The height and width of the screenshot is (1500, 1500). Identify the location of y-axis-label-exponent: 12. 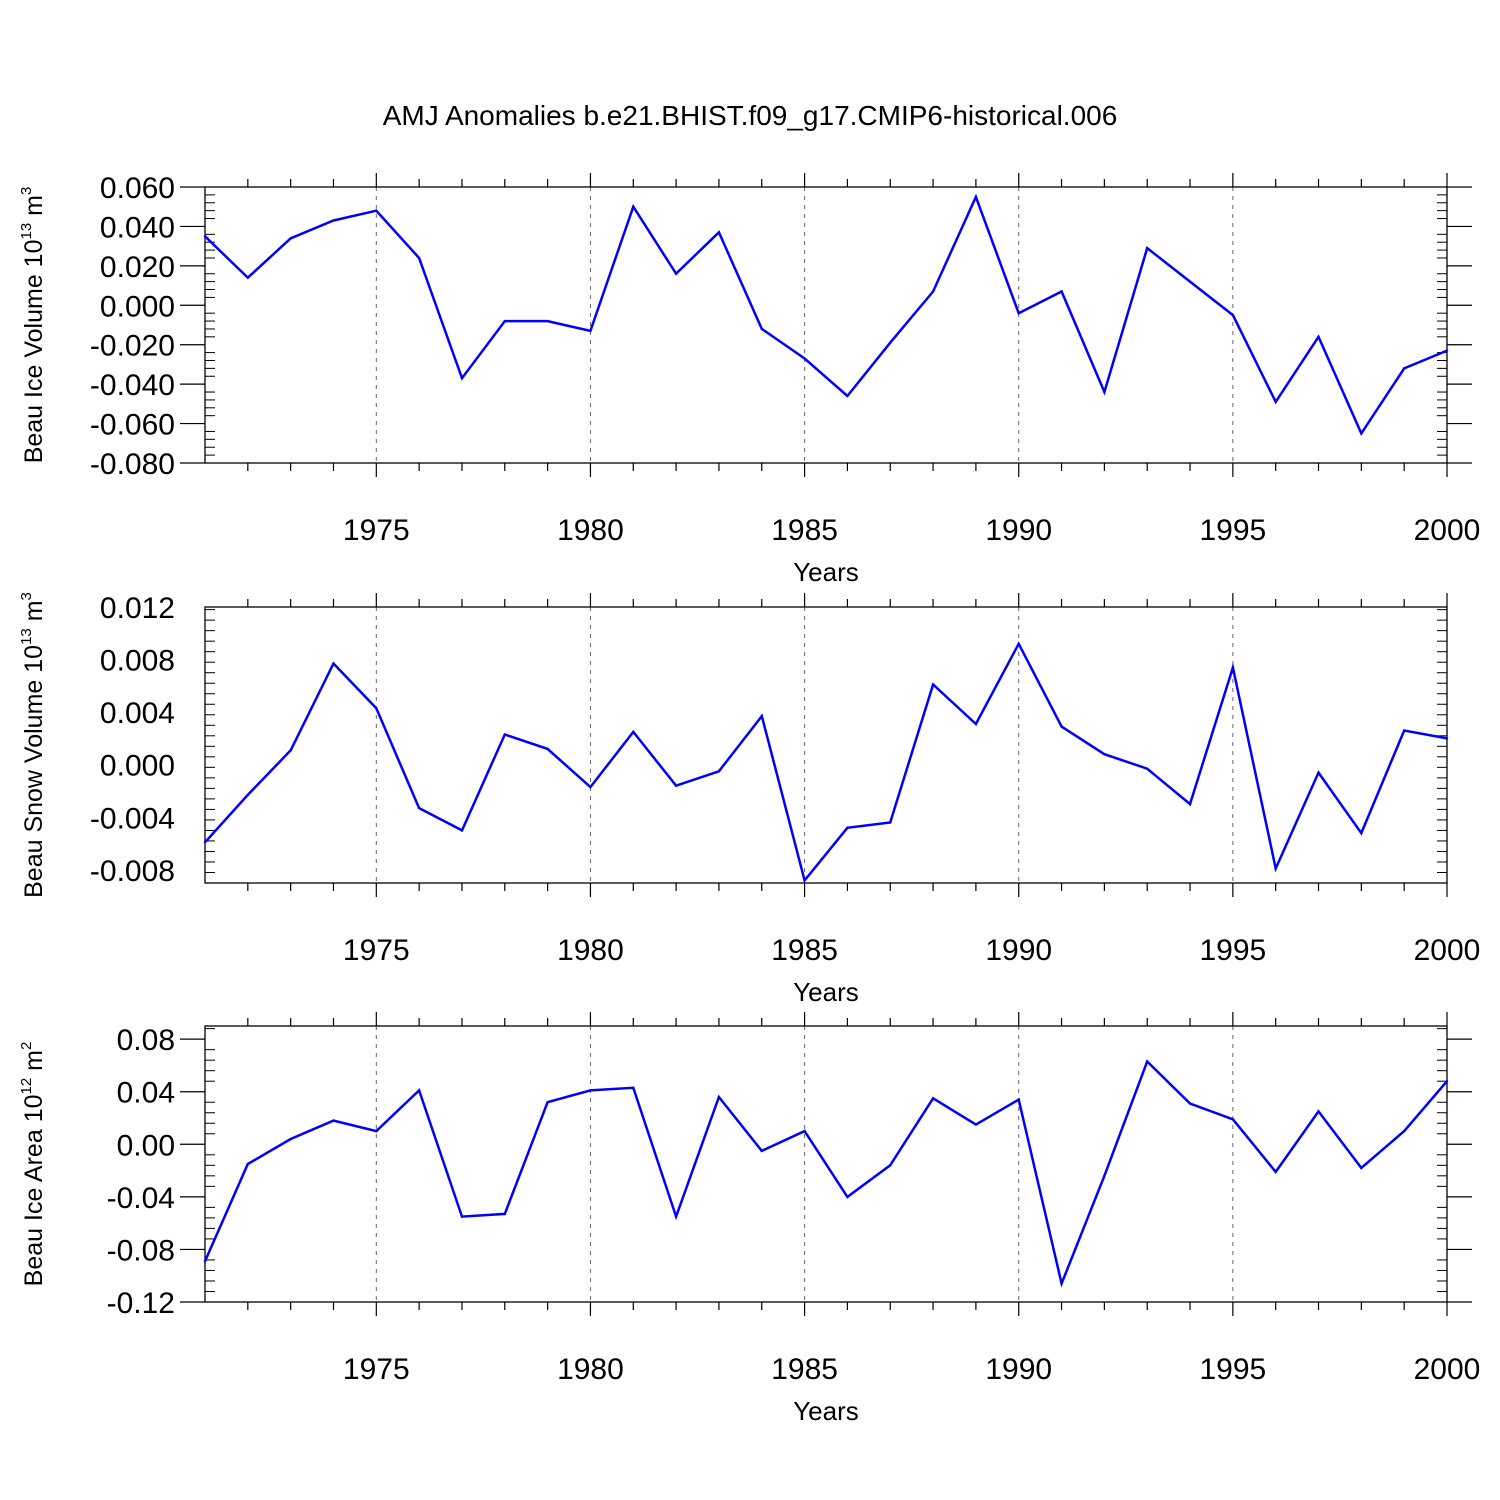
(26, 1086).